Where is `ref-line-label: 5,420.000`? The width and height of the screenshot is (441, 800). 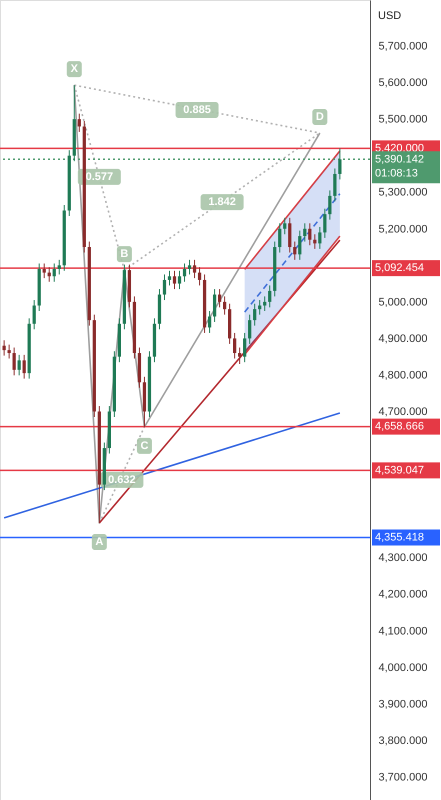
ref-line-label: 5,420.000 is located at coordinates (399, 148).